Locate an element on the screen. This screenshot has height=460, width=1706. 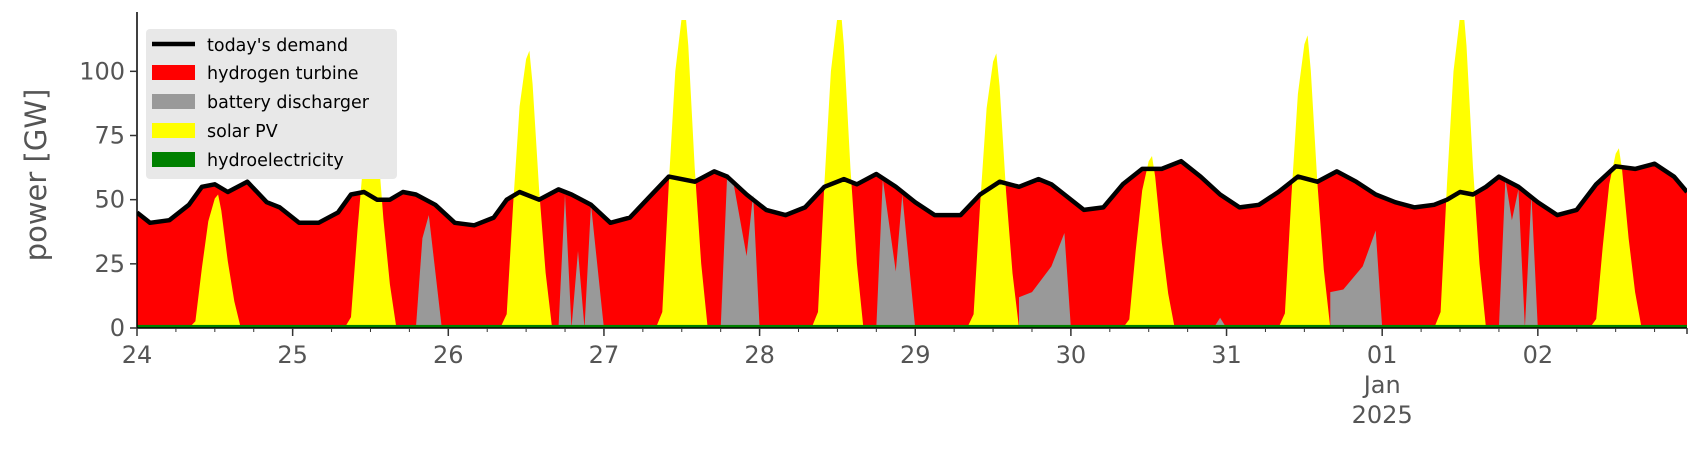
x-tick-label: 01 is located at coordinates (1382, 355).